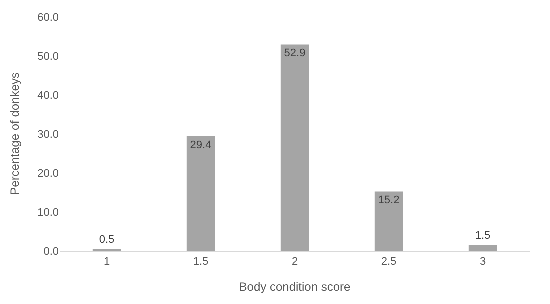 Image resolution: width=550 pixels, height=304 pixels. I want to click on y-tick-label: 10.0, so click(48, 212).